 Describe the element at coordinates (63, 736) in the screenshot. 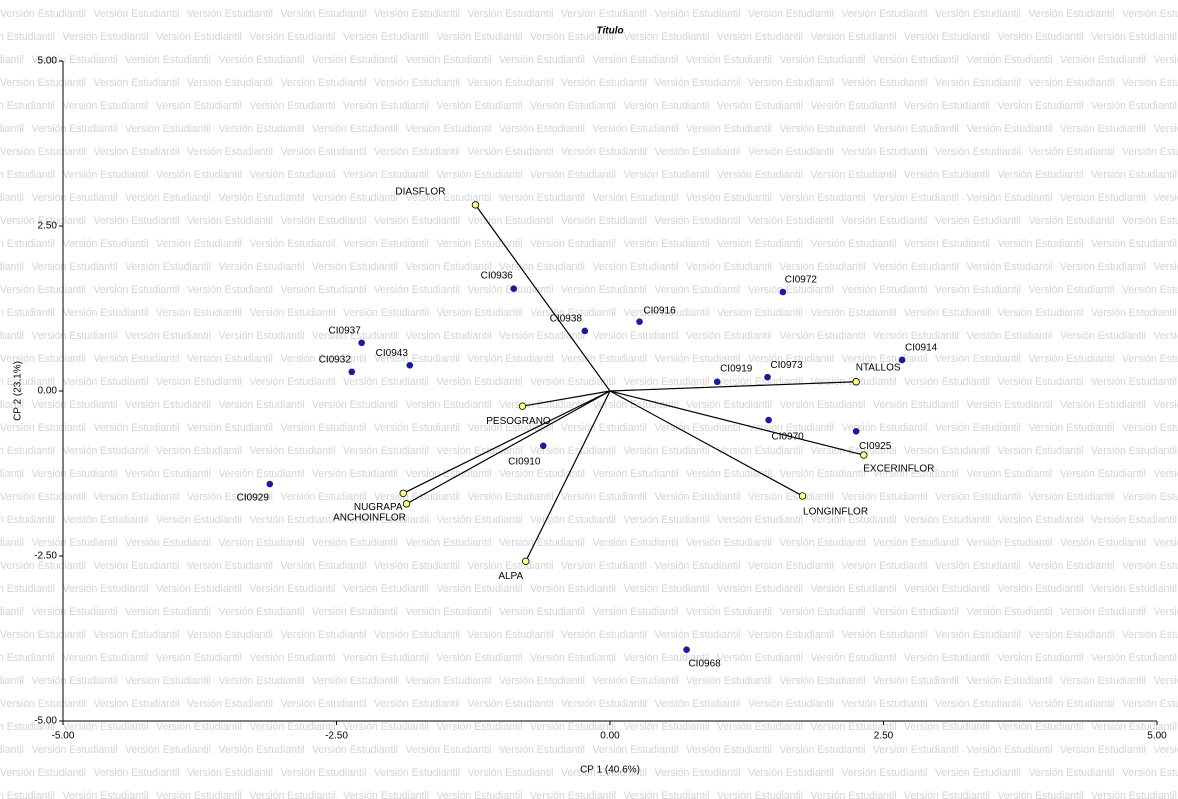

I see `x-tick-label: -5.00` at that location.